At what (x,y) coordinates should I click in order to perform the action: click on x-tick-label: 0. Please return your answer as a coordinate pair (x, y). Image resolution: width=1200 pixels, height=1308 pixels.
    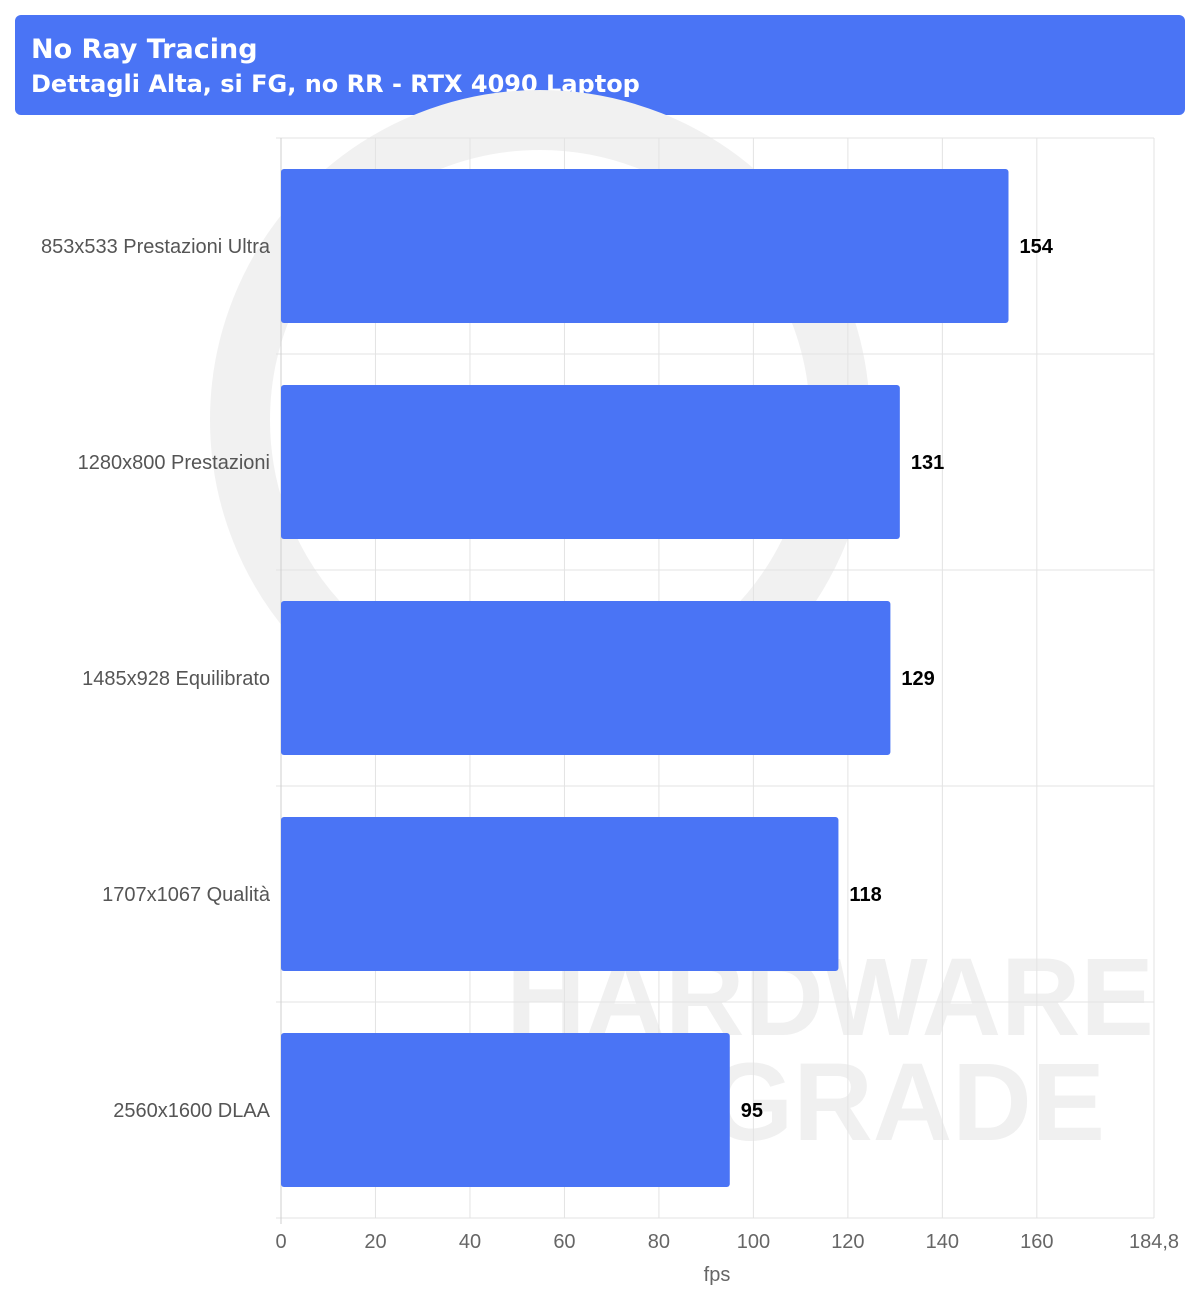
    Looking at the image, I should click on (280, 1242).